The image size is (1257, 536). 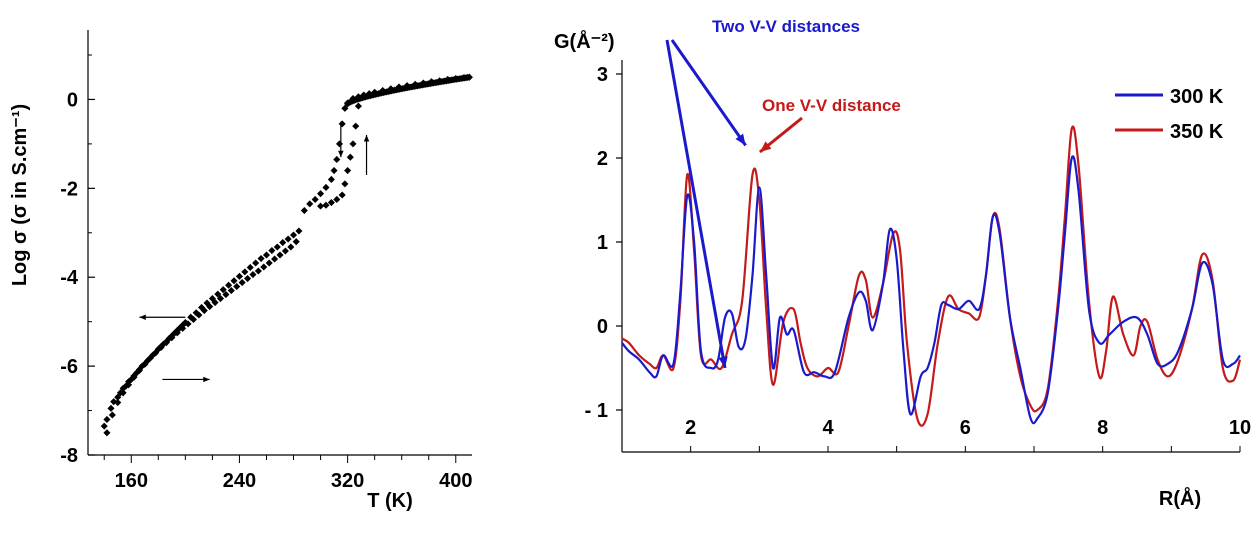 What do you see at coordinates (390, 501) in the screenshot?
I see `left-x-axis-label: T (K)` at bounding box center [390, 501].